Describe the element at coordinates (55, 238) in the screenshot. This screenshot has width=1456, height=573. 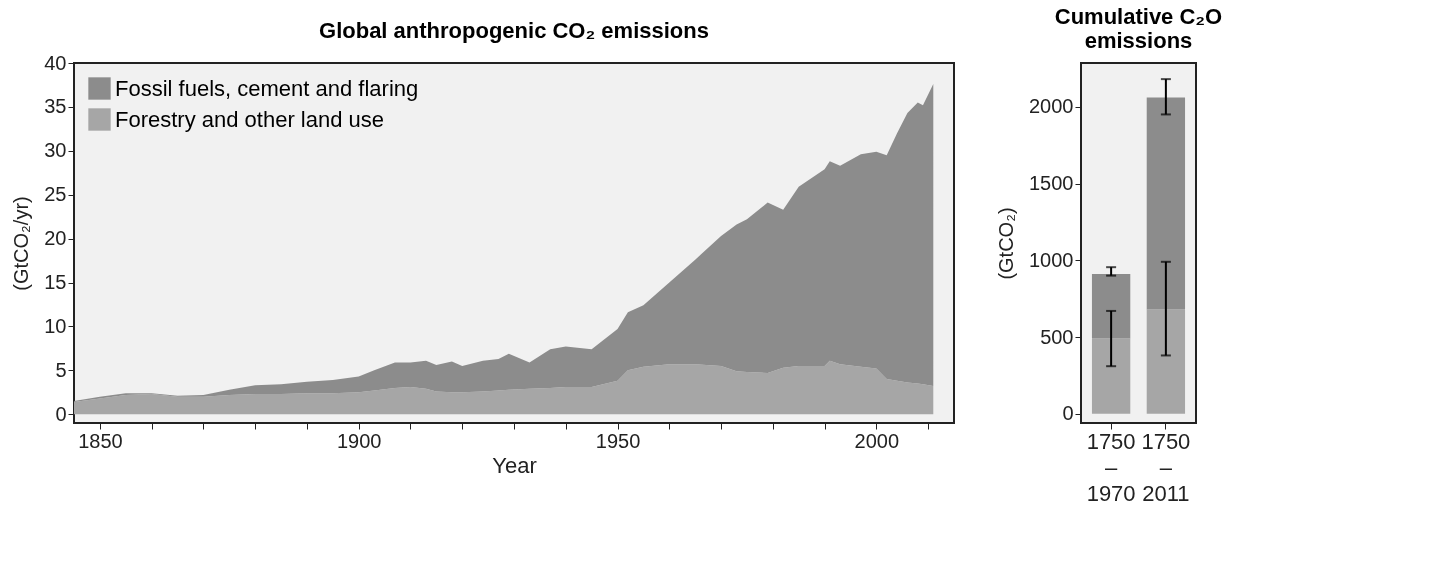
I see `y-tick-label: 20` at that location.